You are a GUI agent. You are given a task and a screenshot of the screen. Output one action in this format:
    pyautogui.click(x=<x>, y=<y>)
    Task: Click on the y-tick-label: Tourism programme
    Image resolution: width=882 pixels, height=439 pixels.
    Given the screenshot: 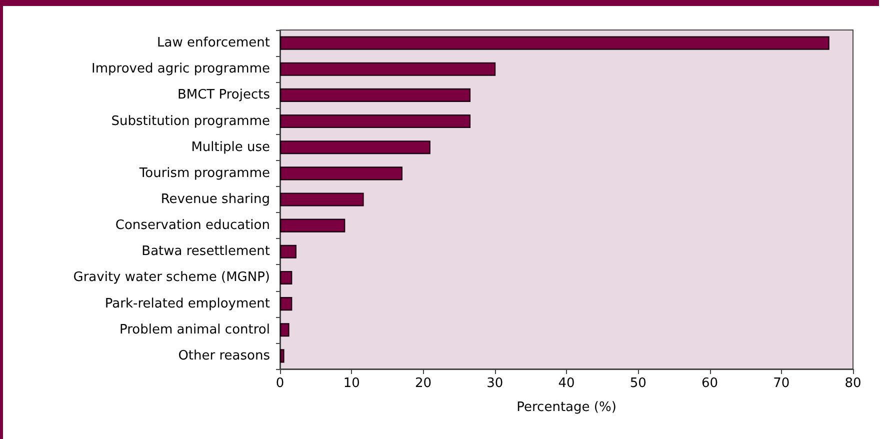 What is the action you would take?
    pyautogui.click(x=204, y=173)
    